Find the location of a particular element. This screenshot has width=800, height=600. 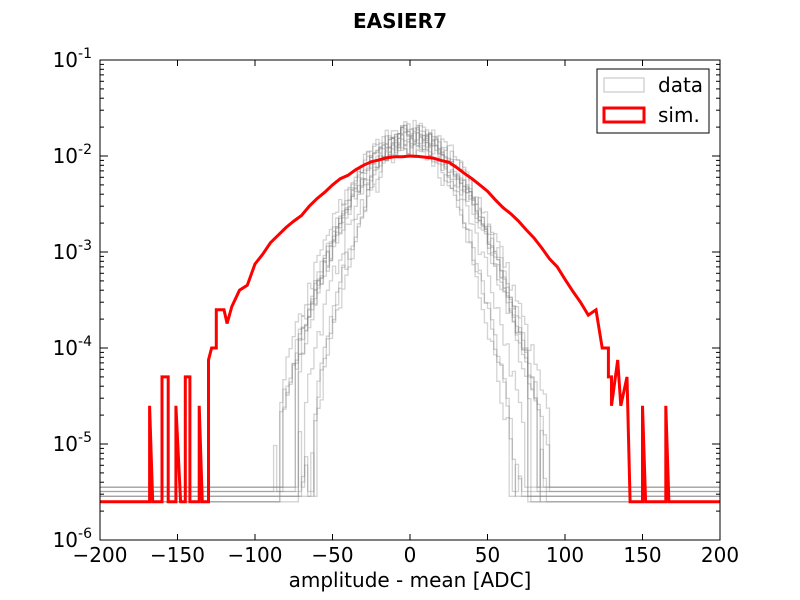

x-tick-label: −100 is located at coordinates (255, 555).